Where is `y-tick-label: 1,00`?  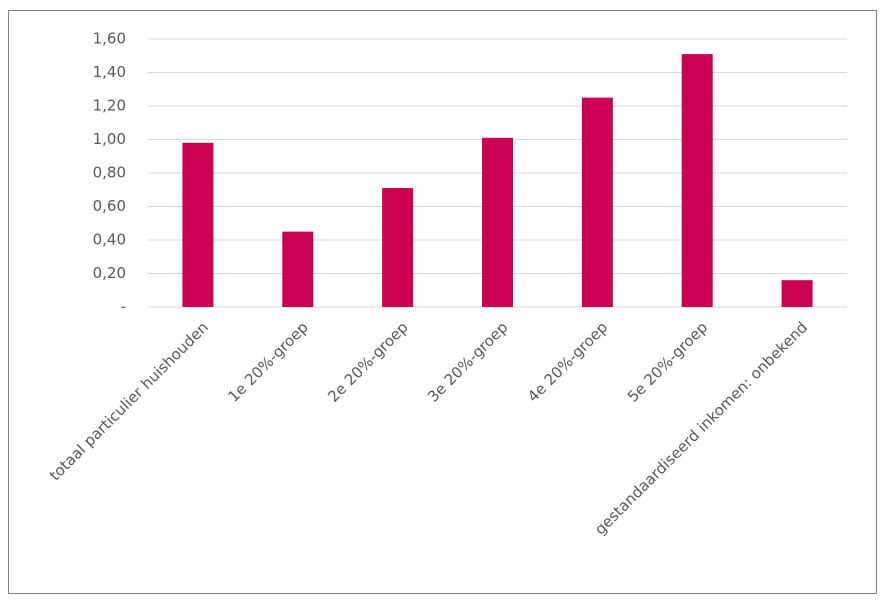
y-tick-label: 1,00 is located at coordinates (109, 139).